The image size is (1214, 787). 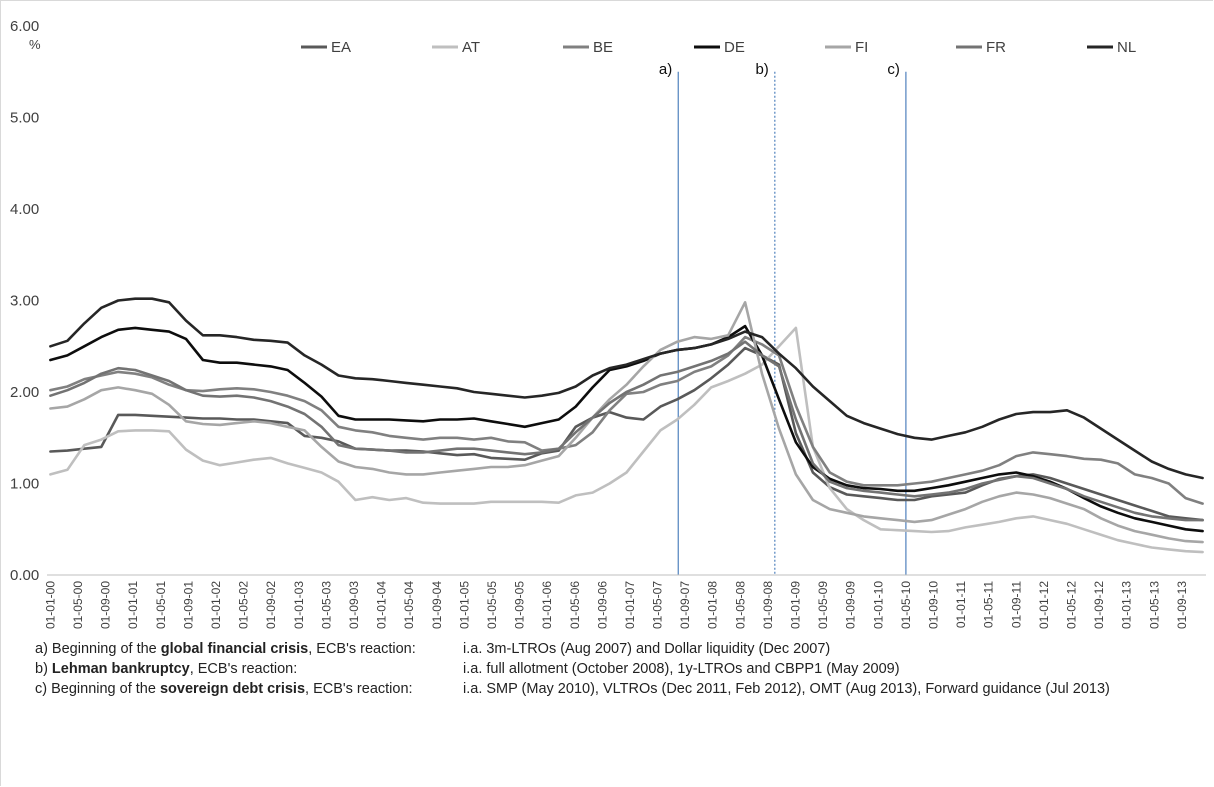 I want to click on x-tick-label: 01-05-13, so click(x=1154, y=605).